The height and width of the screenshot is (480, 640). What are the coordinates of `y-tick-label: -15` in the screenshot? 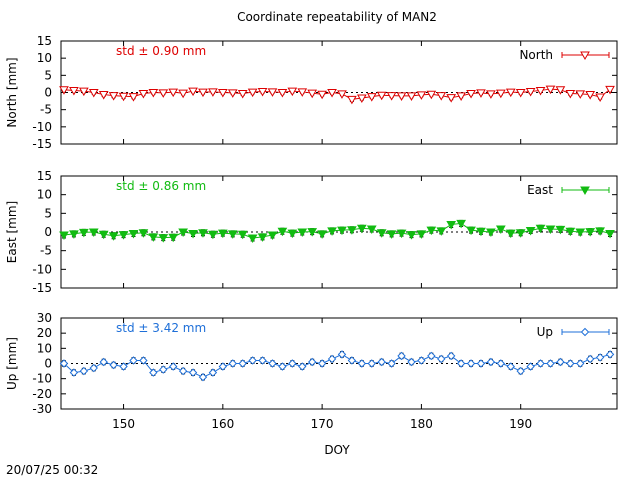 It's located at (42, 144).